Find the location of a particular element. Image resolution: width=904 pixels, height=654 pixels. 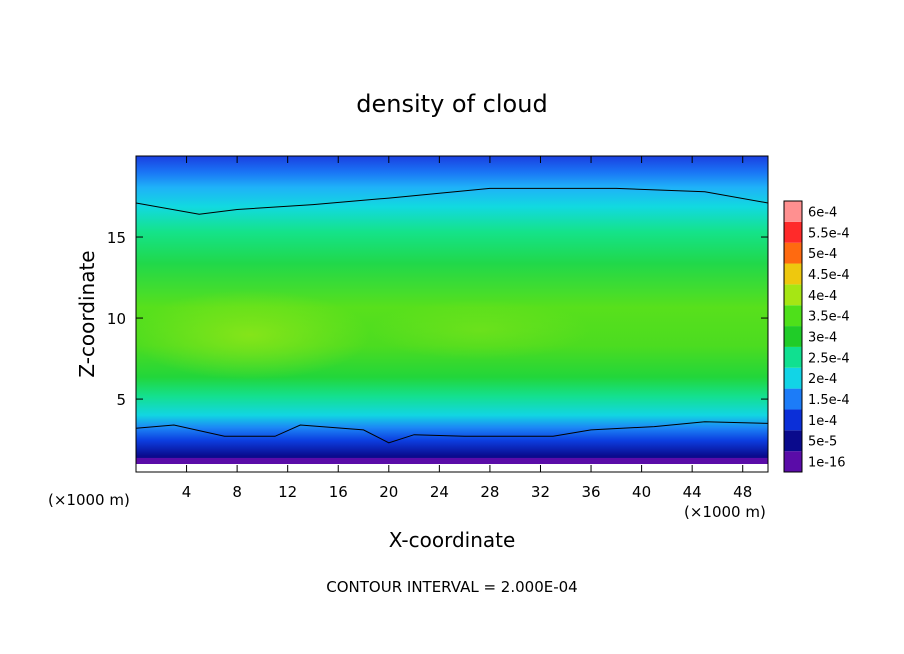

x-tick-label: 12 is located at coordinates (287, 492).